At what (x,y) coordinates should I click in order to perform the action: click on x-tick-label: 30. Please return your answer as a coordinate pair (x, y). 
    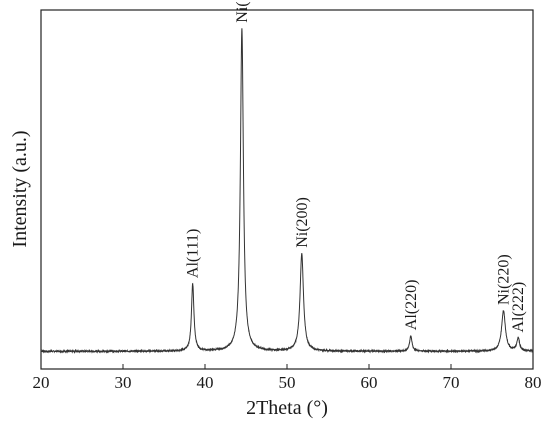
    Looking at the image, I should click on (123, 382).